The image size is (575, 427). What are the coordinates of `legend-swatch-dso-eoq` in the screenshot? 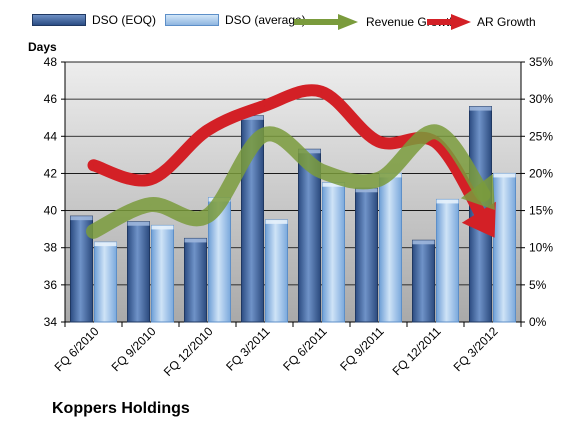 It's located at (59, 20).